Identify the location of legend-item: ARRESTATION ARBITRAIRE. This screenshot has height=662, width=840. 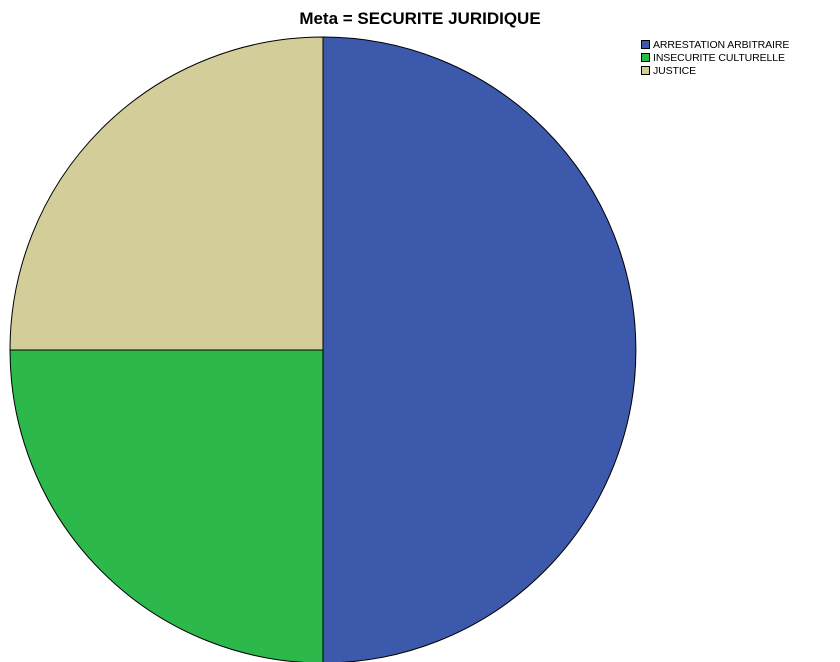
(740, 44).